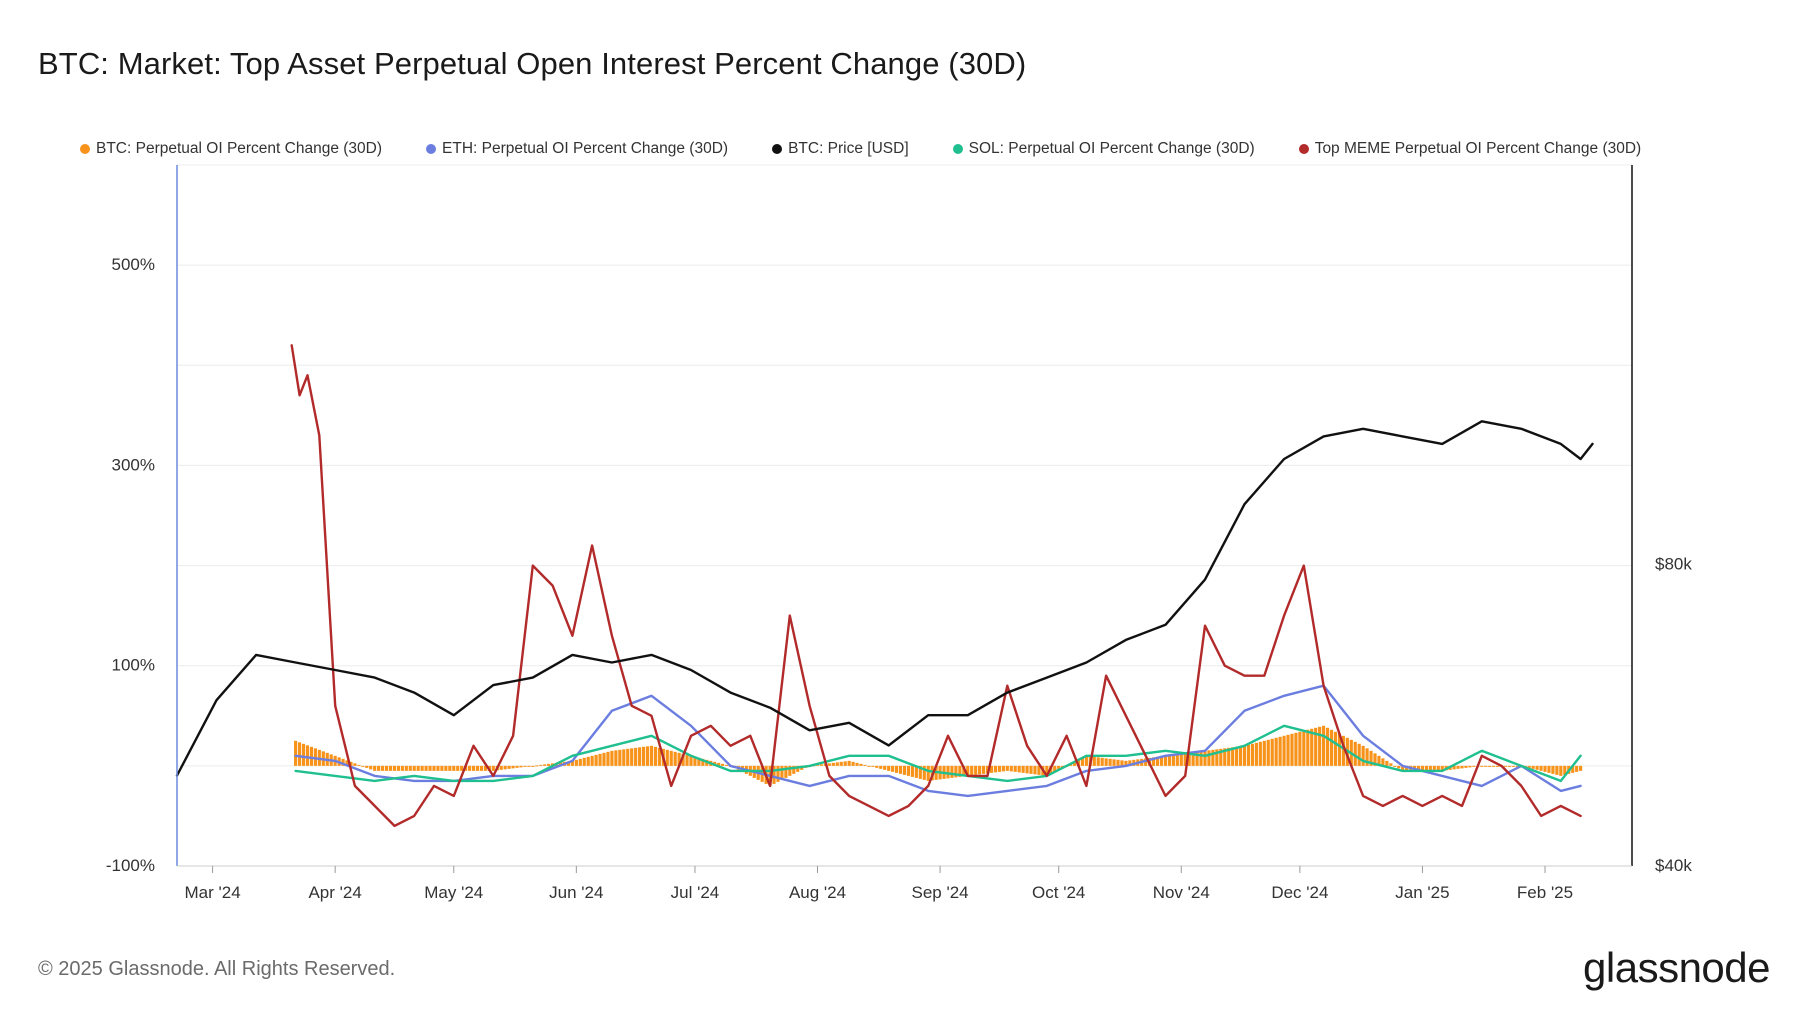 The height and width of the screenshot is (1013, 1800). Describe the element at coordinates (217, 969) in the screenshot. I see `copyright: © 2025 Glassnode. All Rights Reserved.` at that location.